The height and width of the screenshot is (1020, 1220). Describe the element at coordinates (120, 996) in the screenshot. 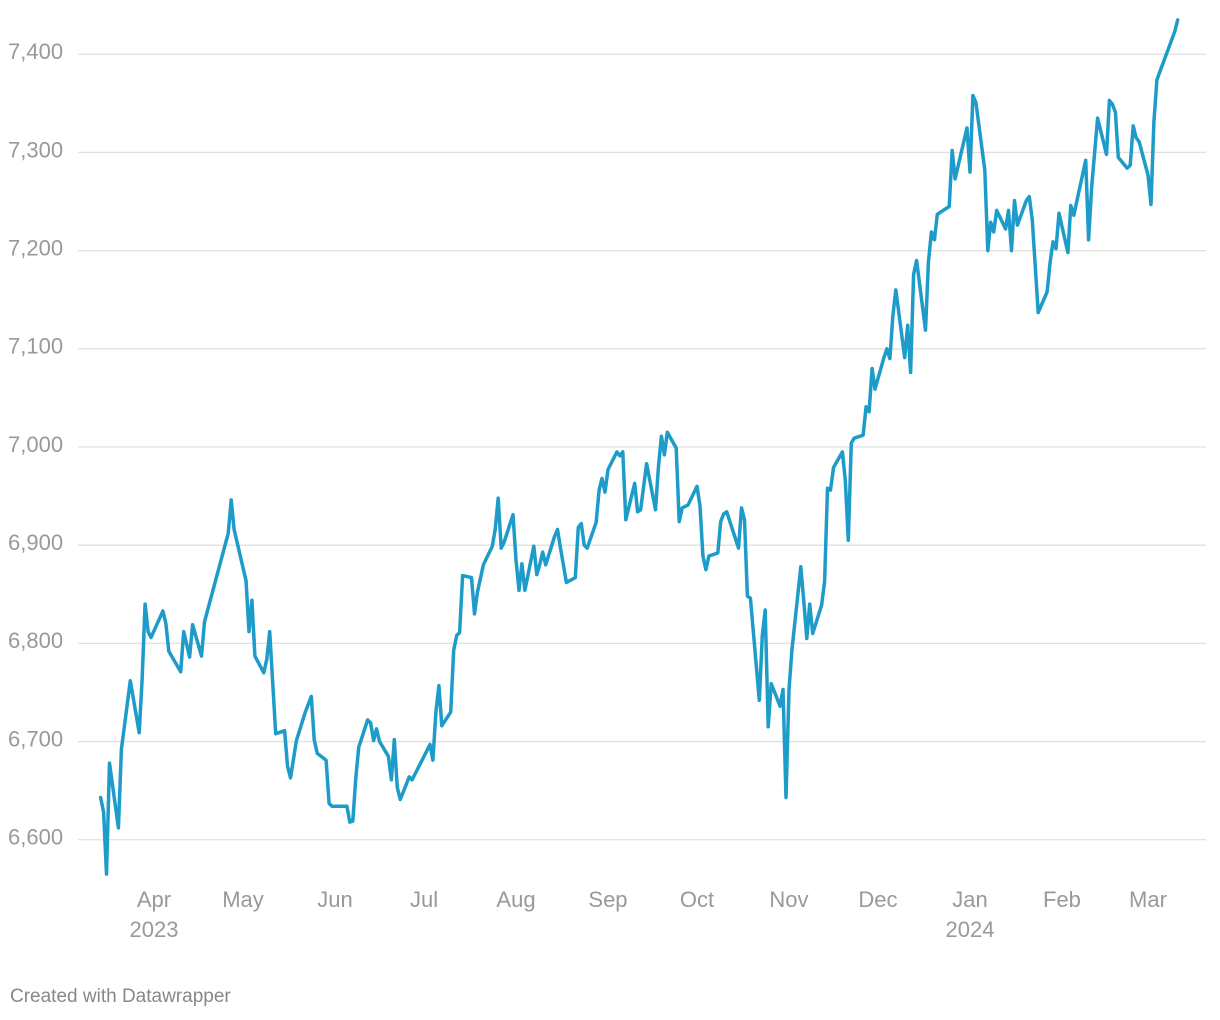

I see `credit: Created with Datawrapper` at that location.